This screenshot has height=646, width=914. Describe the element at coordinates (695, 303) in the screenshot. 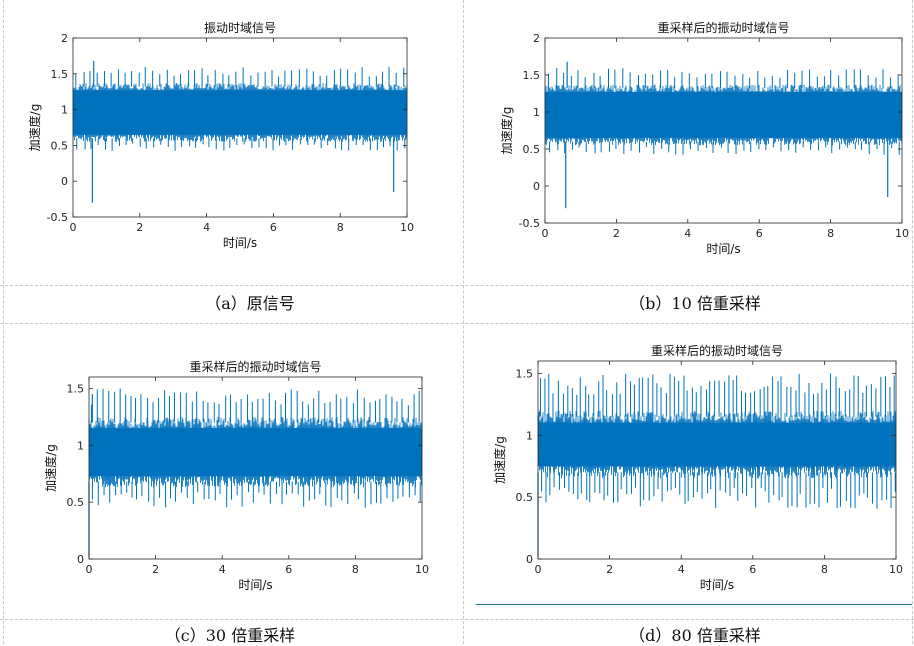

I see `caption-b: （b）10 倍重采样` at that location.